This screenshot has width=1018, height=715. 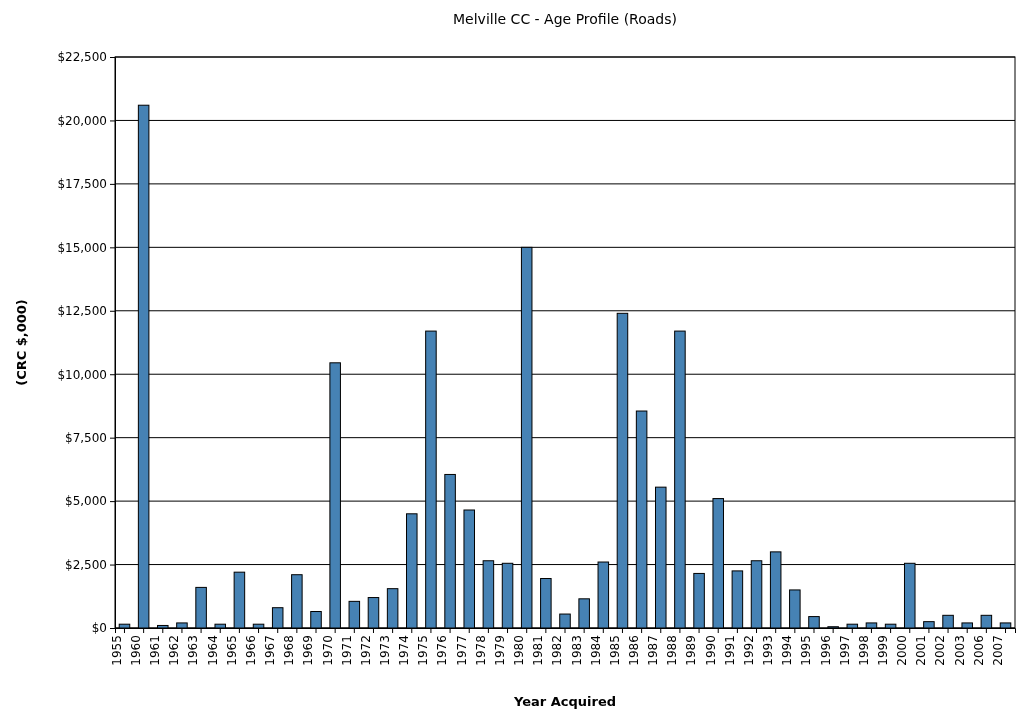 What do you see at coordinates (365, 650) in the screenshot?
I see `x-tick-label: 1972` at bounding box center [365, 650].